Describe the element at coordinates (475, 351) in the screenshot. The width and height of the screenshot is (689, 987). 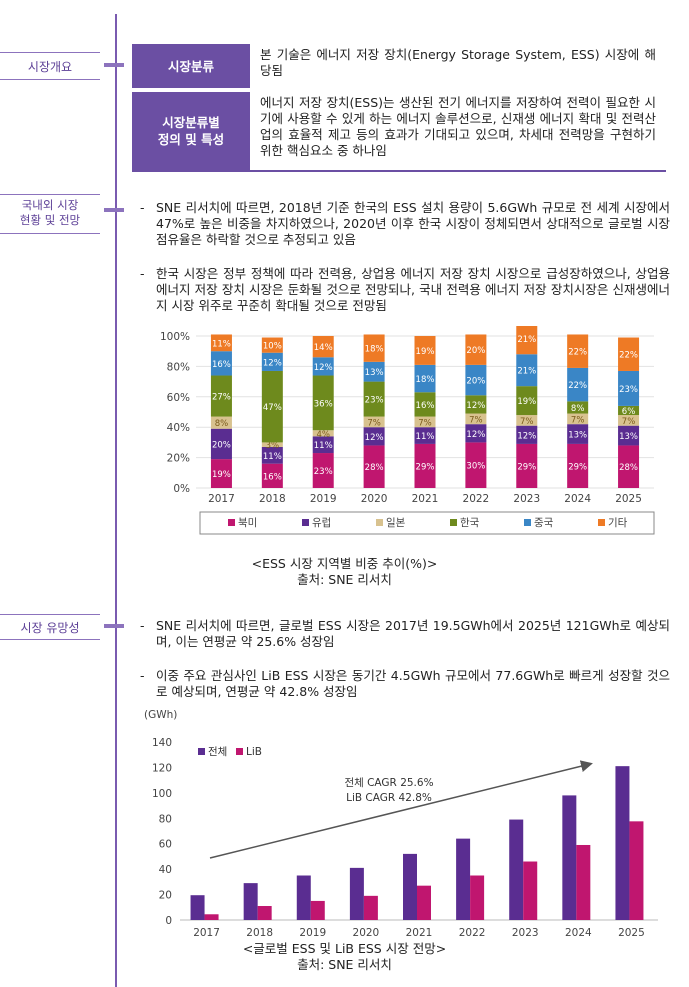
I see `data-label: 20%` at that location.